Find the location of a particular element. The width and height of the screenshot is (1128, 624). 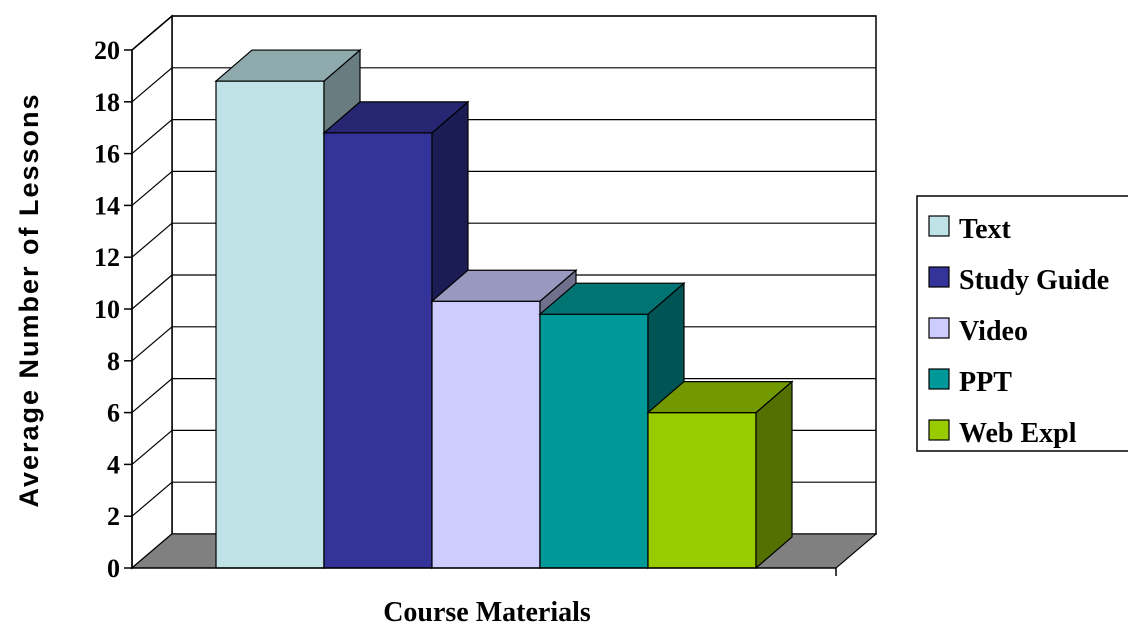

x-axis-label: Course Materials is located at coordinates (487, 610).